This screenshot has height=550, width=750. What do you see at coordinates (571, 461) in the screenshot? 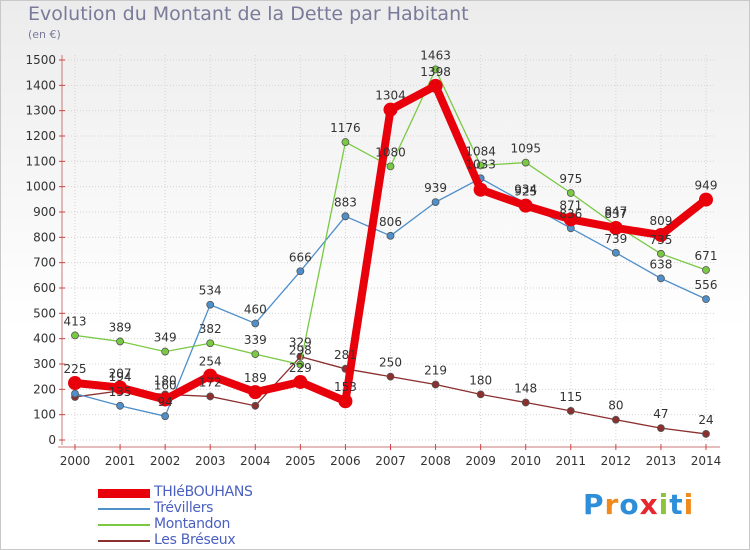
I see `x-tick-label: 2011` at bounding box center [571, 461].